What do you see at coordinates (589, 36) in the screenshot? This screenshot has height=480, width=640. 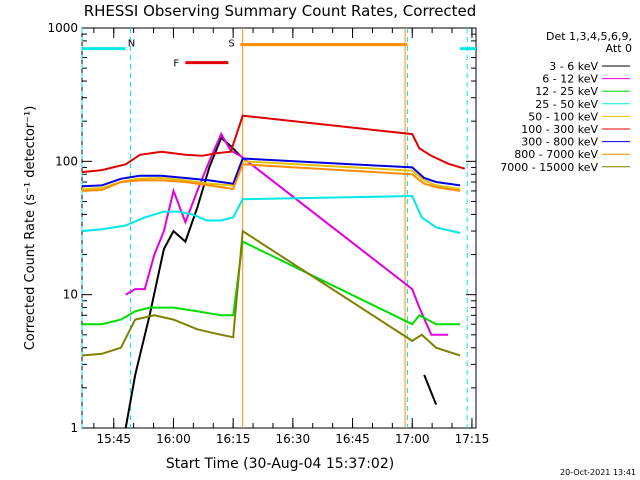 I see `legend-header-line-1: Det 1,3,4,5,6,9,` at bounding box center [589, 36].